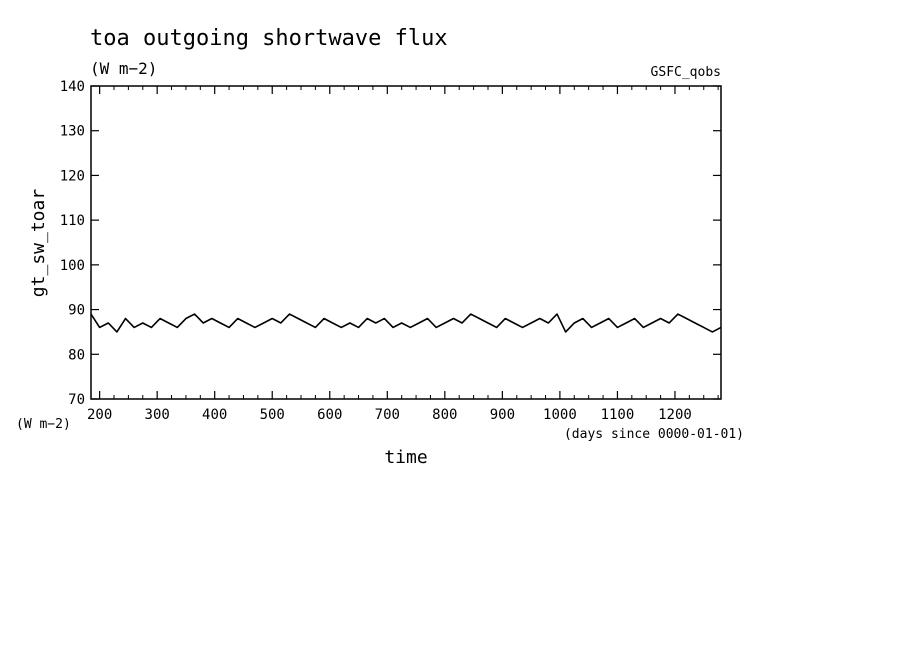 The height and width of the screenshot is (659, 904). Describe the element at coordinates (675, 415) in the screenshot. I see `x-tick-label: 1200` at that location.